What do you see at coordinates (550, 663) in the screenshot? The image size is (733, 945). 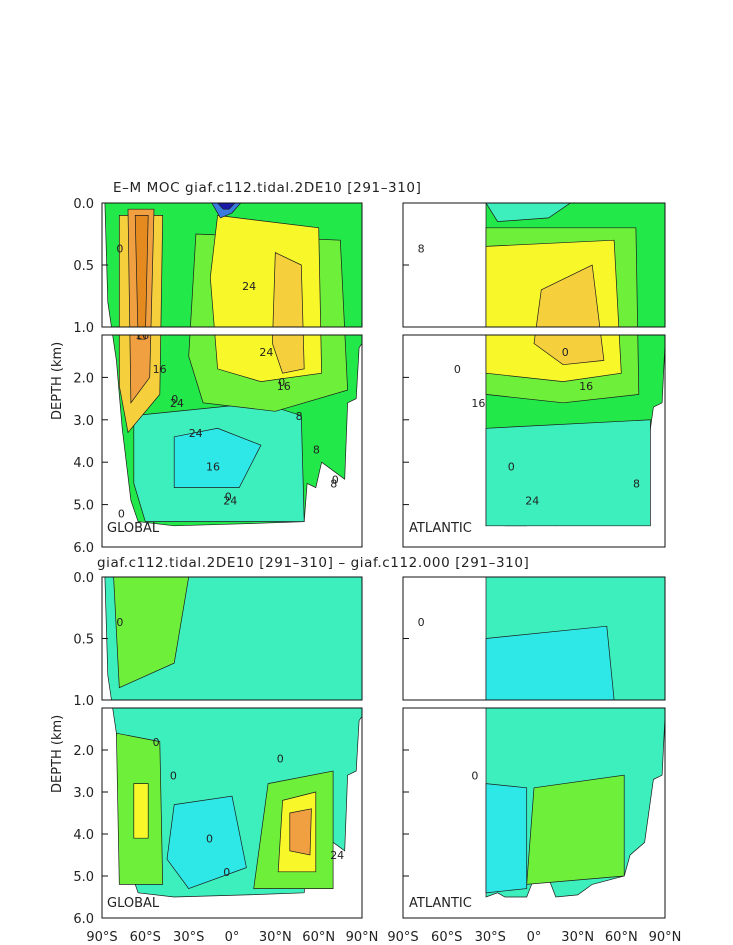 I see `diff-cyan-surf` at bounding box center [550, 663].